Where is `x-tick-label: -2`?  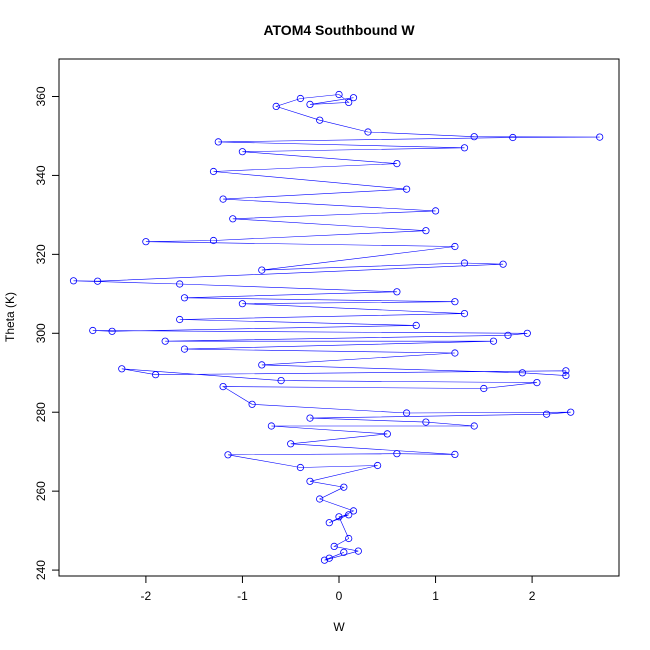 x-tick-label: -2 is located at coordinates (146, 596).